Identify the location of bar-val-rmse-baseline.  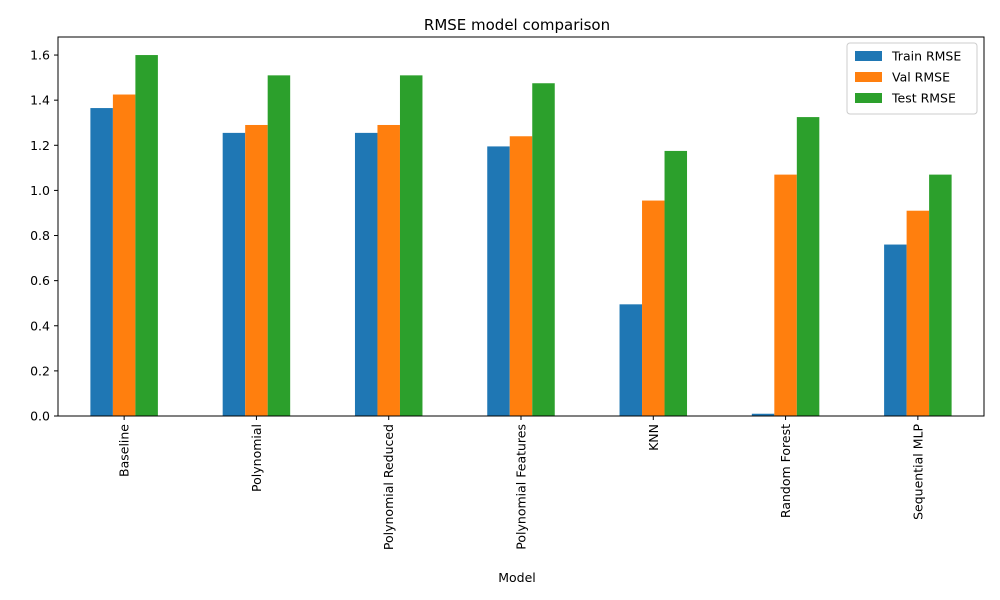
(124, 255).